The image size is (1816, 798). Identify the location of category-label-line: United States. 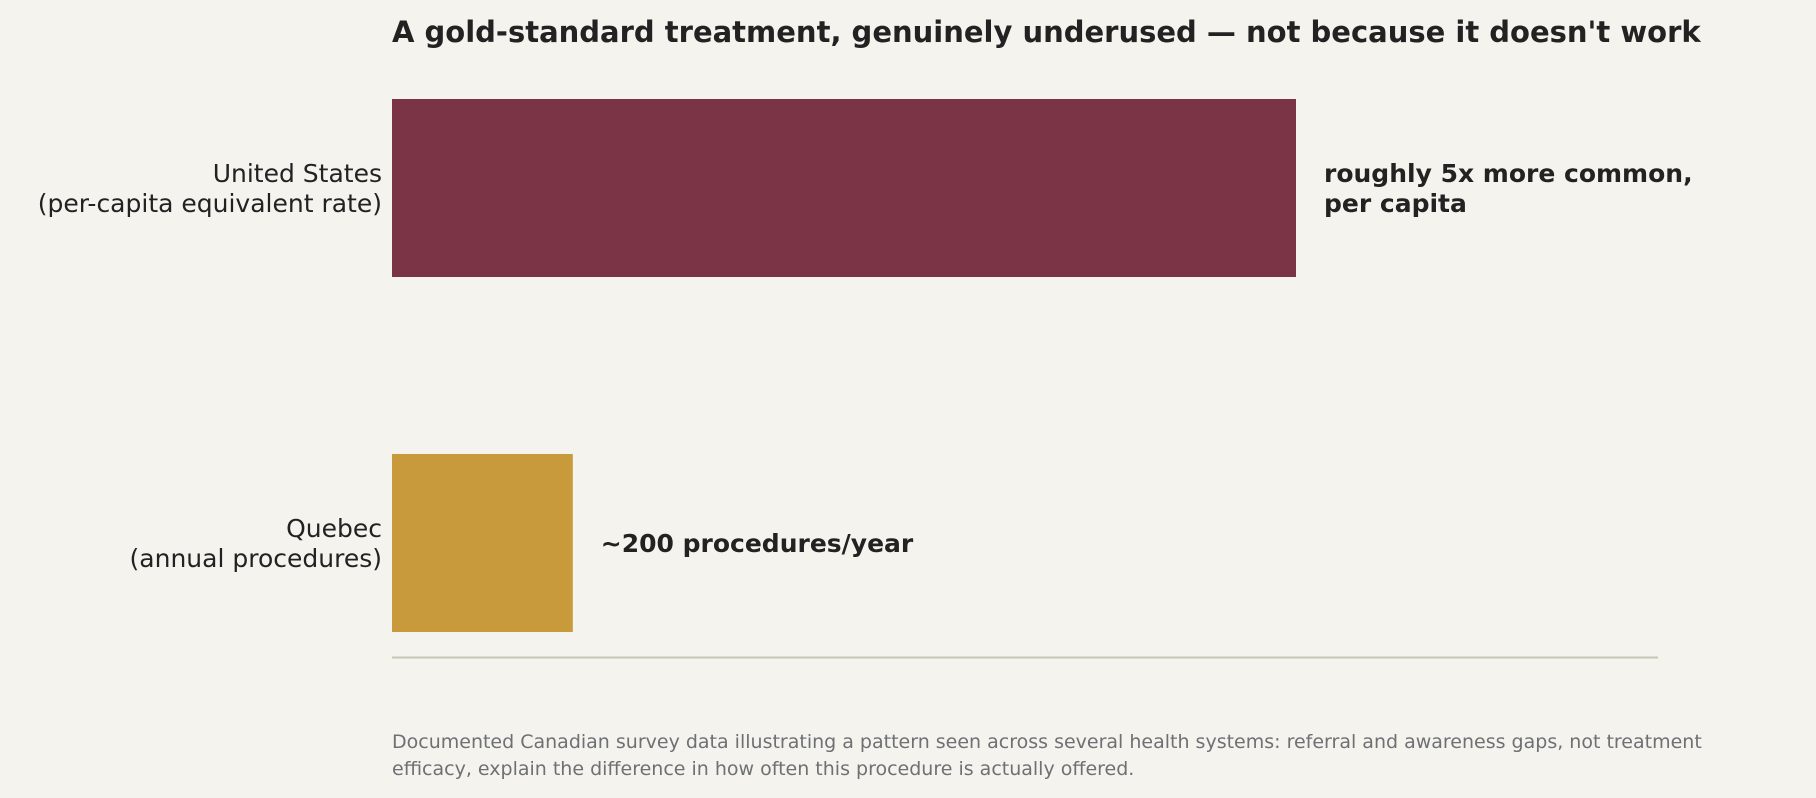
(297, 173).